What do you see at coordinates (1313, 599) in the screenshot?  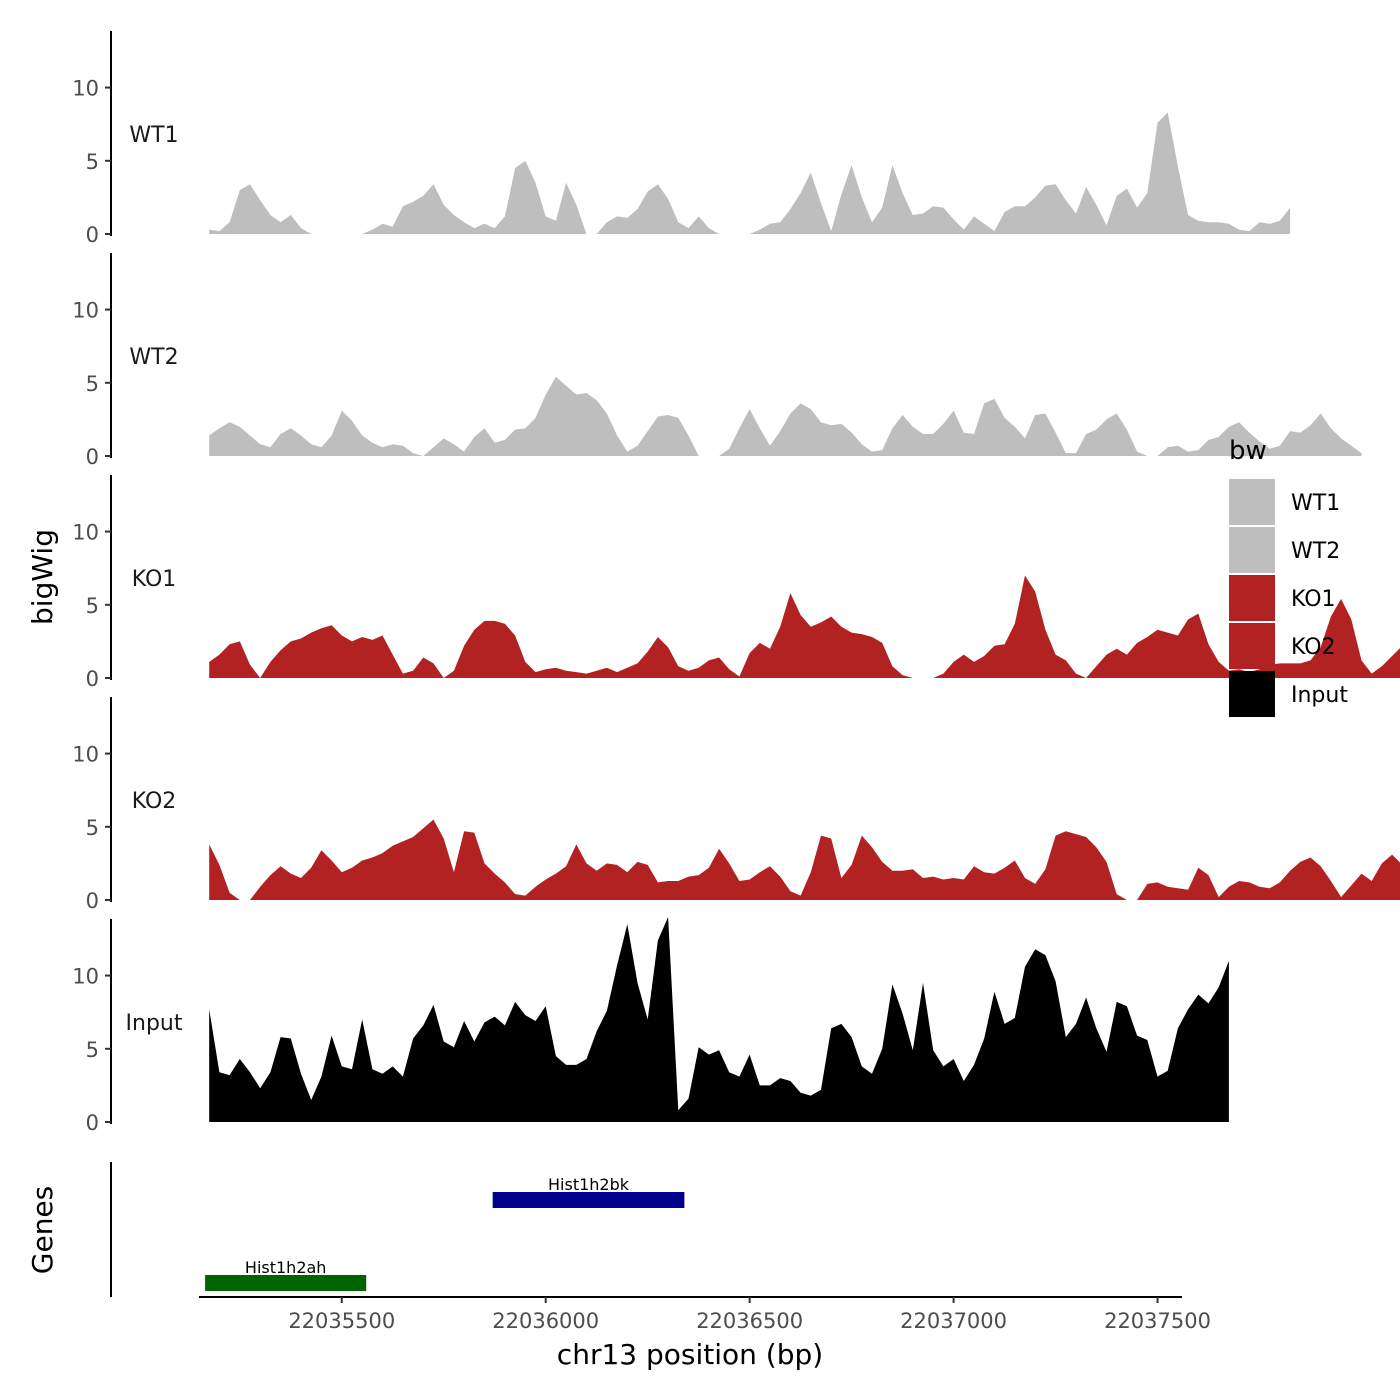 I see `legend-label: KO1` at bounding box center [1313, 599].